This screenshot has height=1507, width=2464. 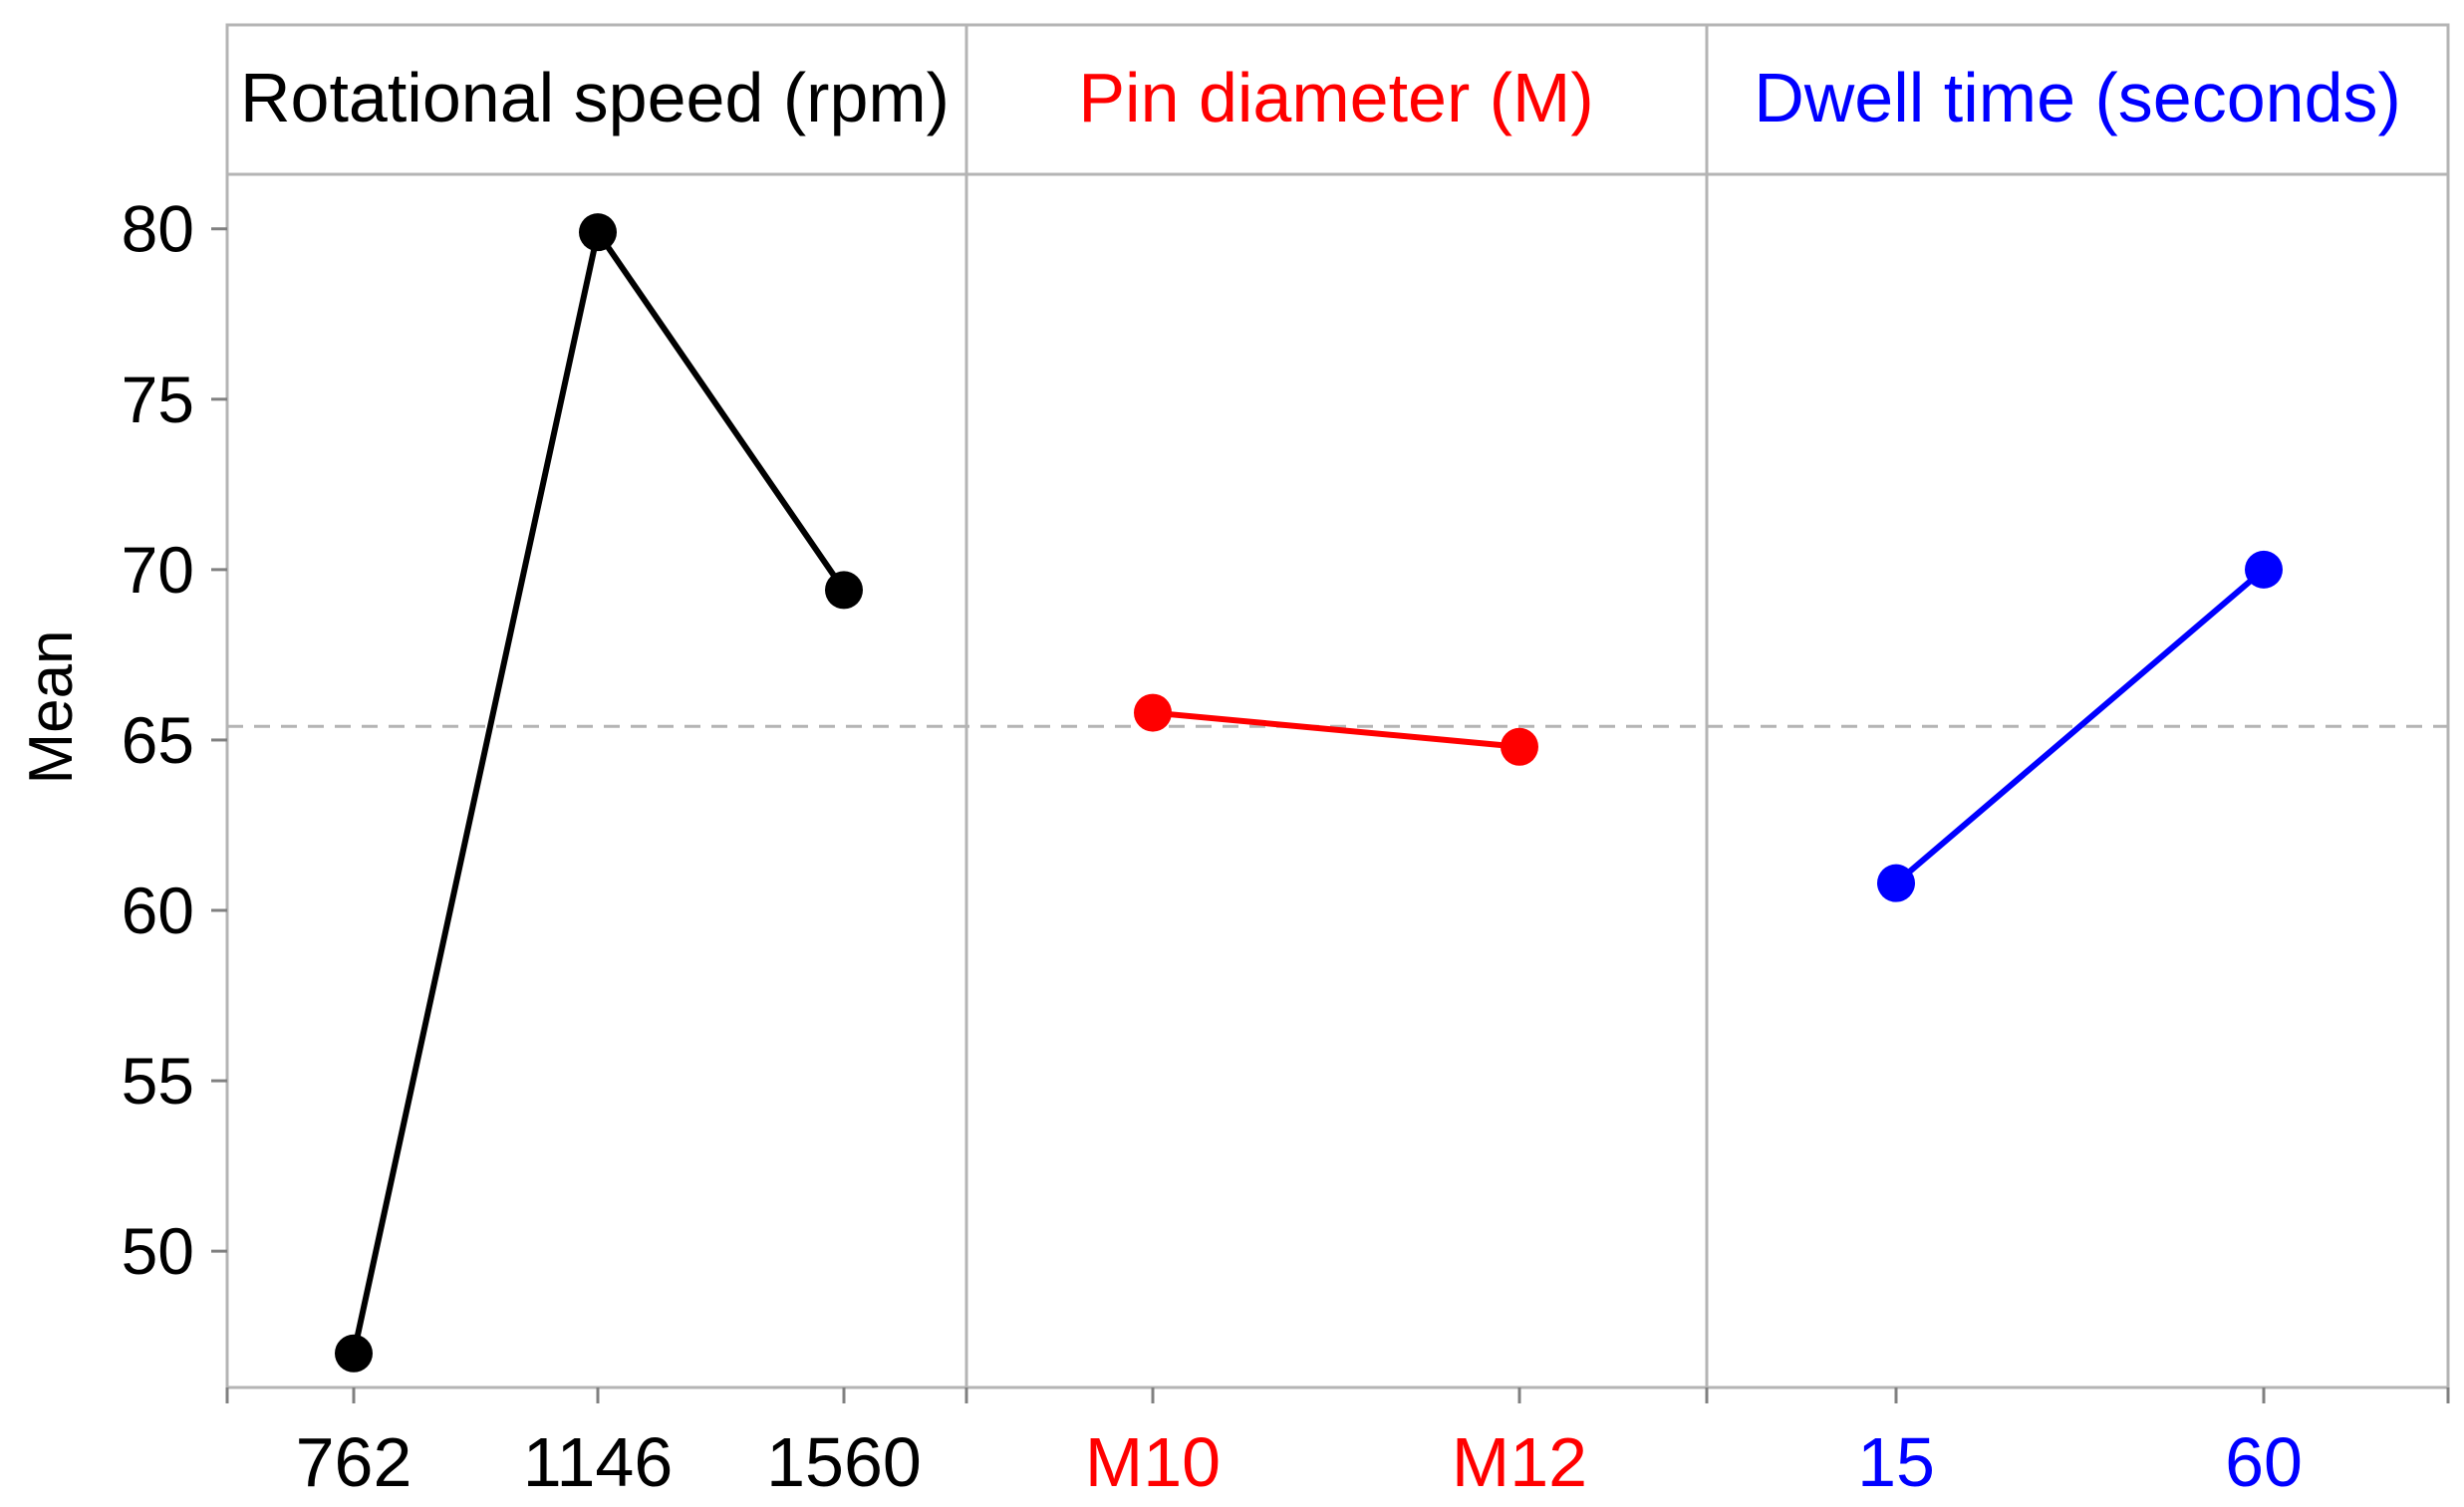 I want to click on y-tick-label: 60, so click(x=158, y=911).